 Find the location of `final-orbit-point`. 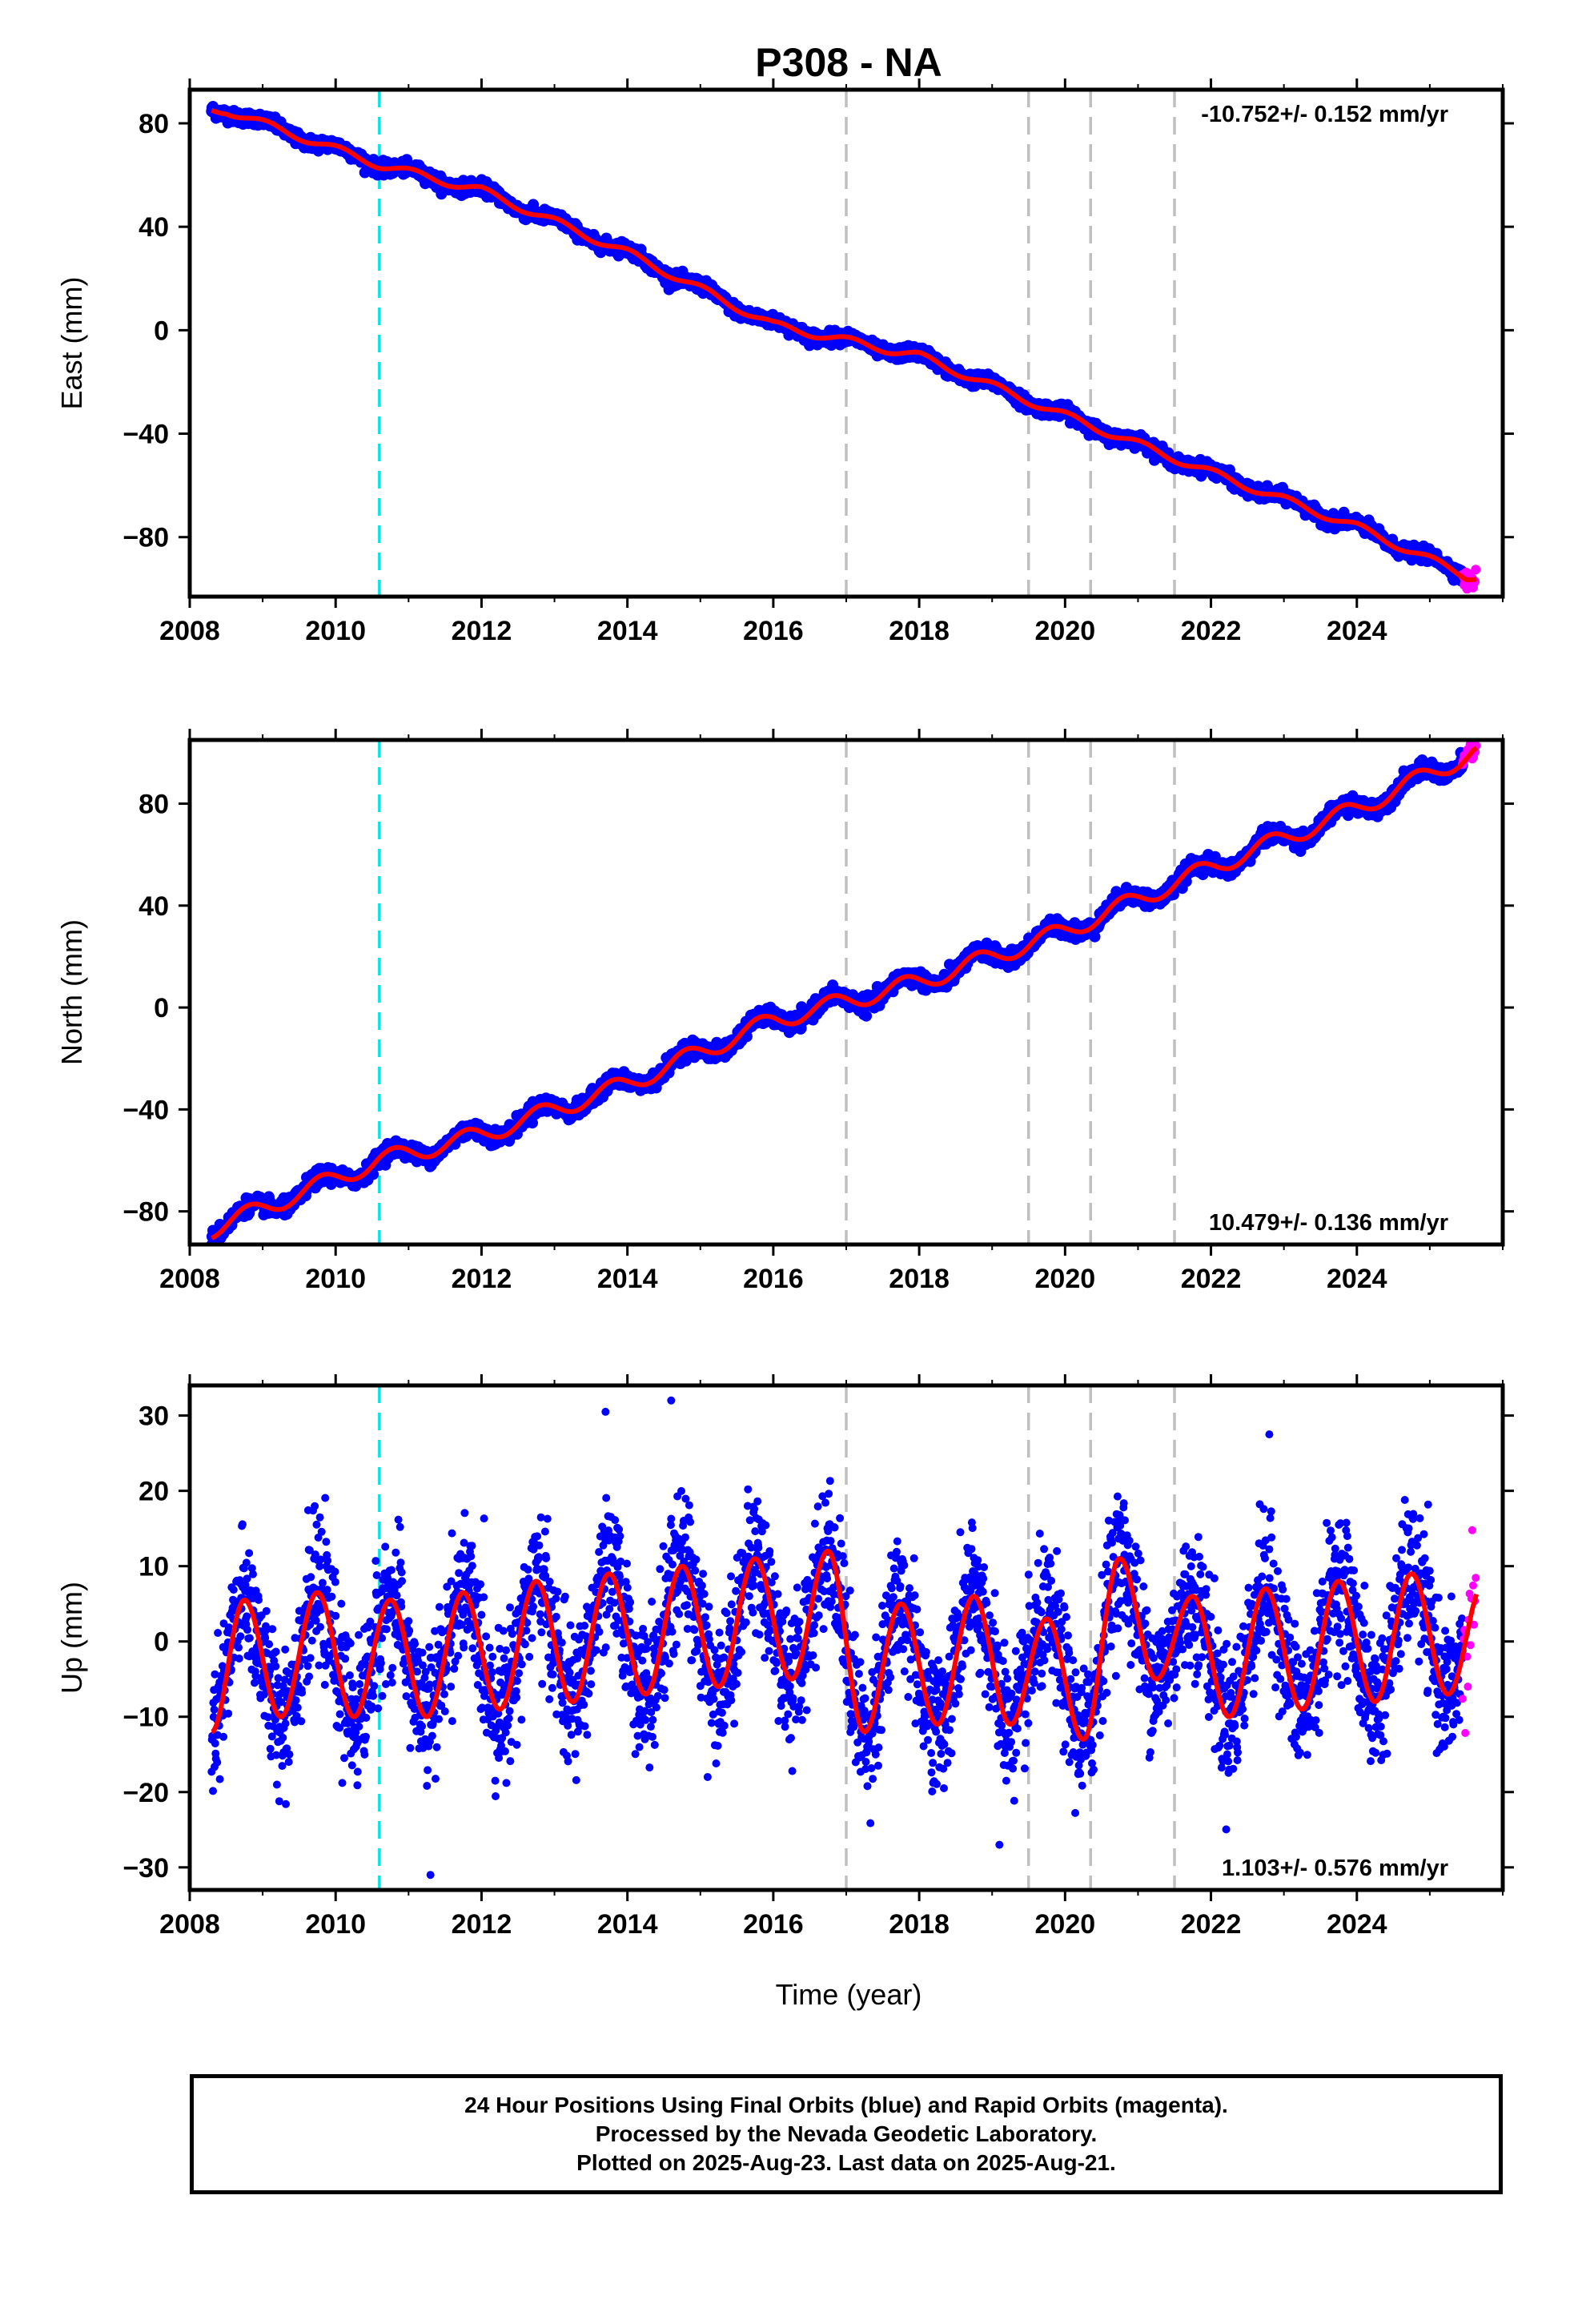

final-orbit-point is located at coordinates (867, 1016).